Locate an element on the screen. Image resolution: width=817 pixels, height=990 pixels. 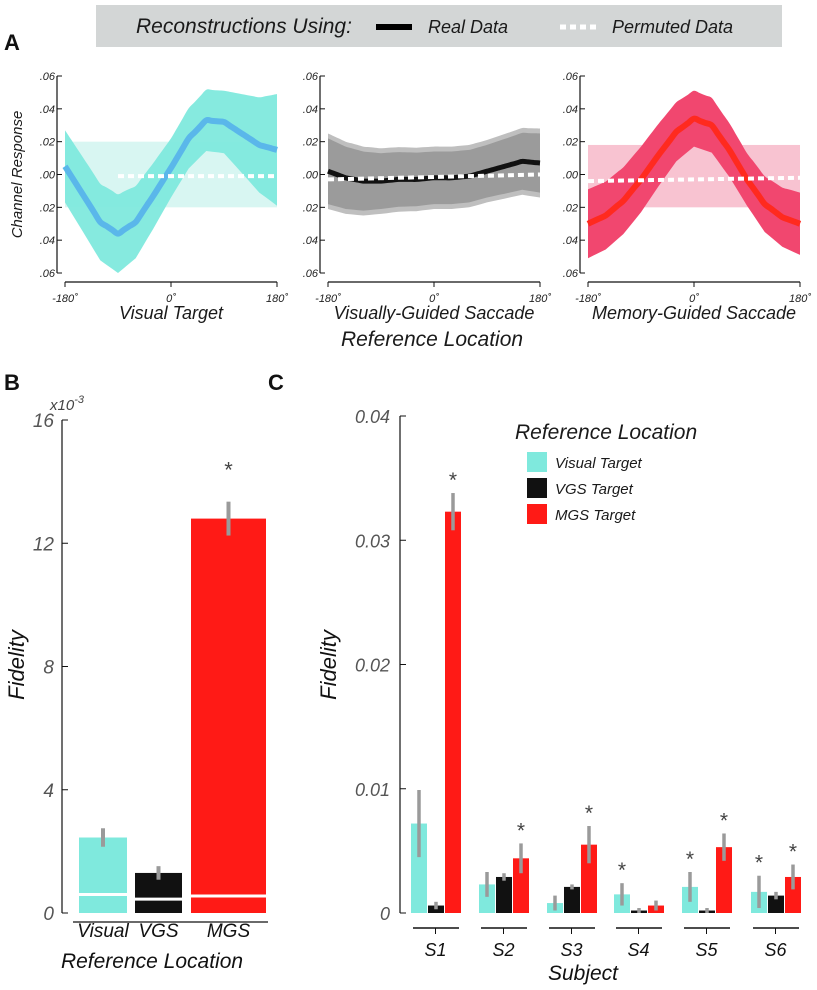
y-tick-label: 0.01 is located at coordinates (372, 790).